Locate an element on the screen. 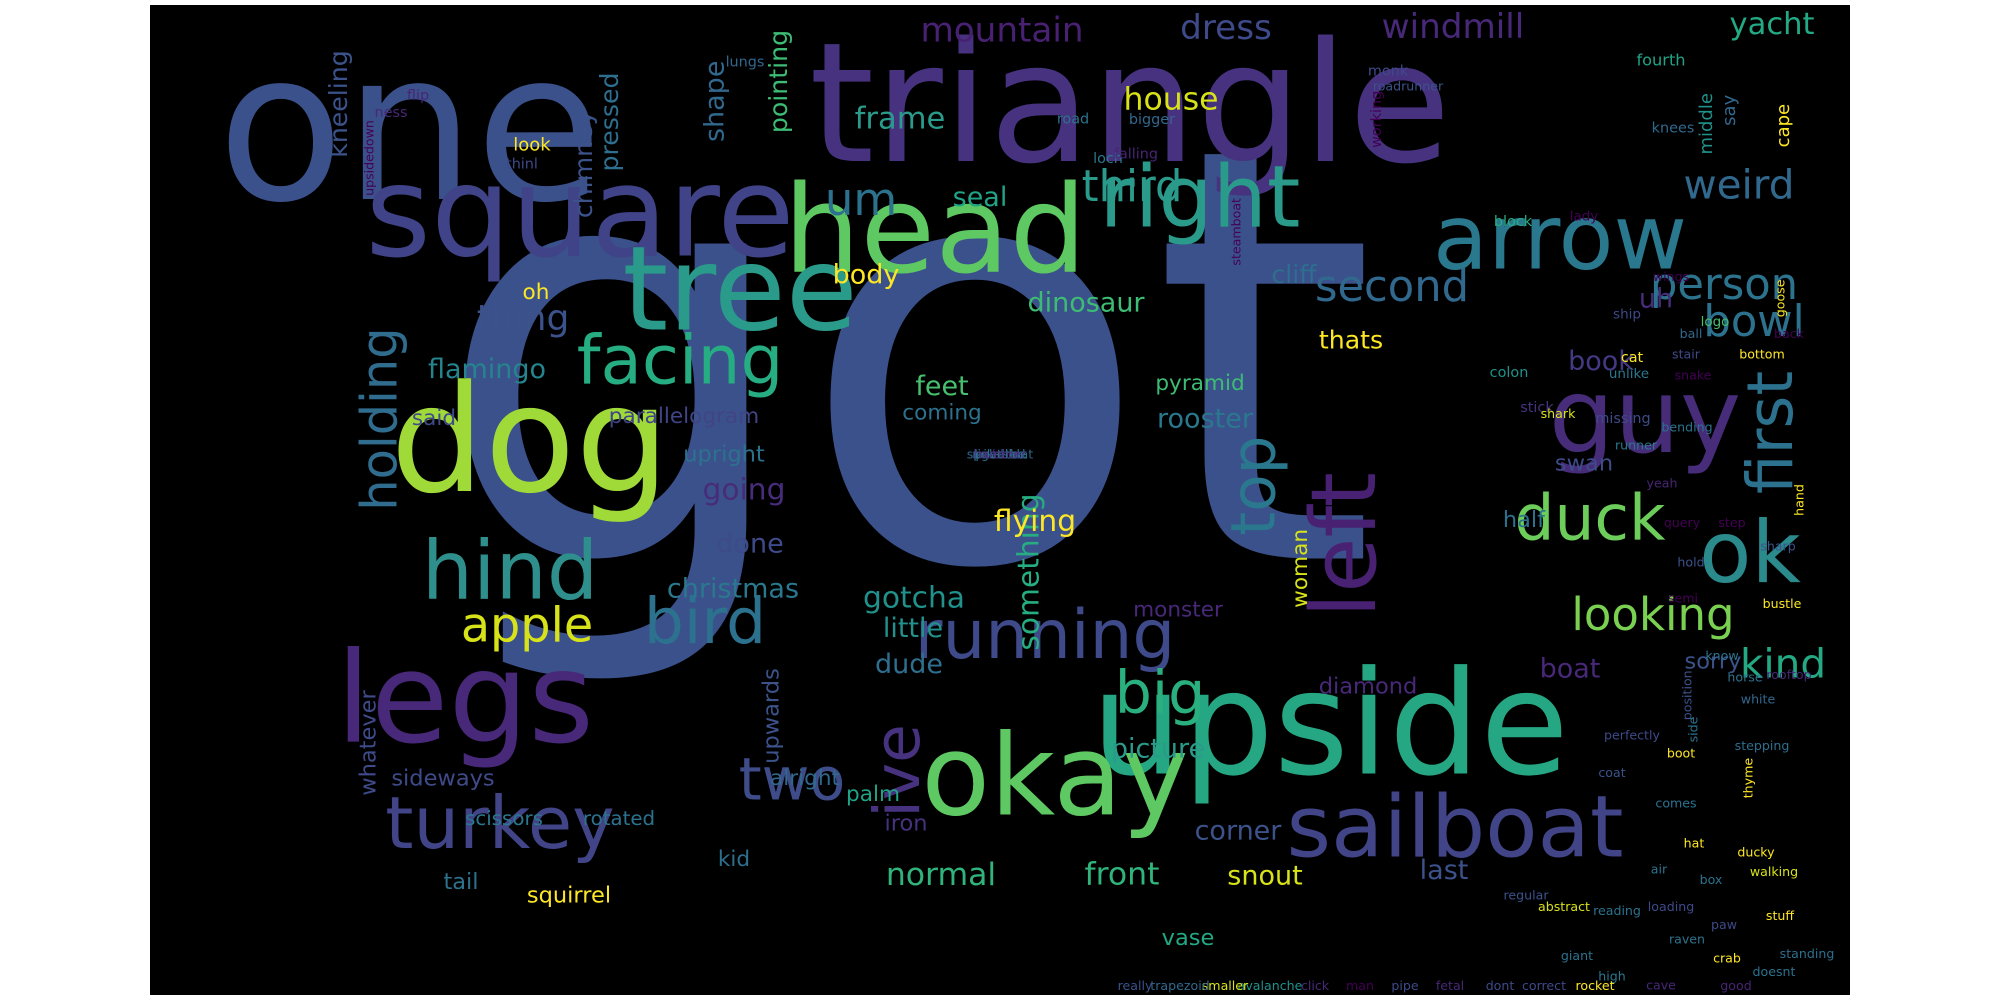 The width and height of the screenshot is (2000, 1000). word-bird: bird is located at coordinates (705, 621).